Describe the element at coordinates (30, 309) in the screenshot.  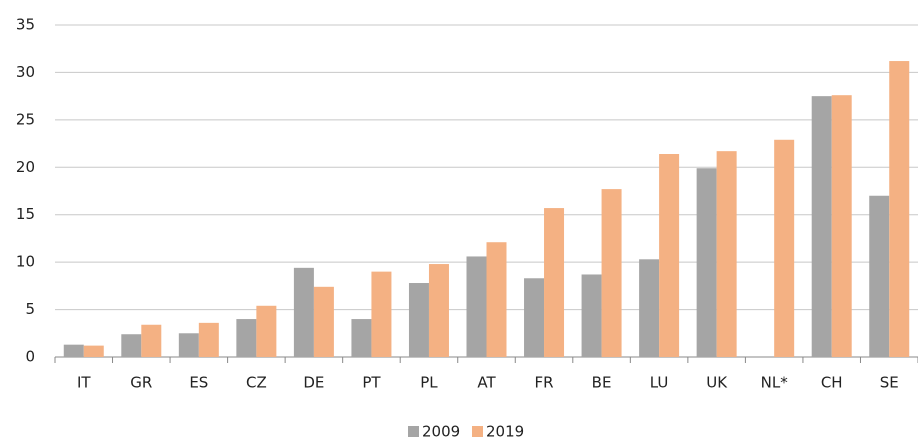
I see `y-tick-label: 5` at that location.